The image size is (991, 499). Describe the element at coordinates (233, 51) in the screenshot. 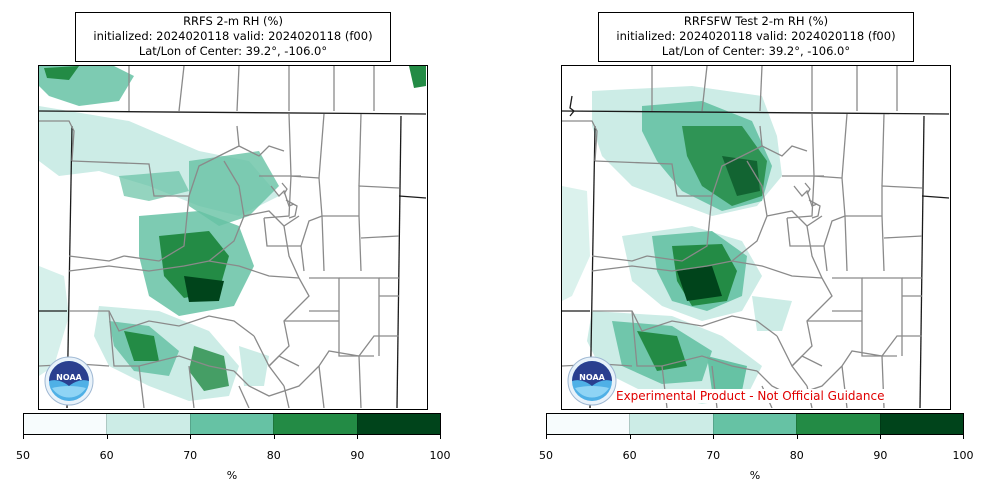

I see `left-title-line3: Lat/Lon of Center: 39.2°, -106.0°` at that location.